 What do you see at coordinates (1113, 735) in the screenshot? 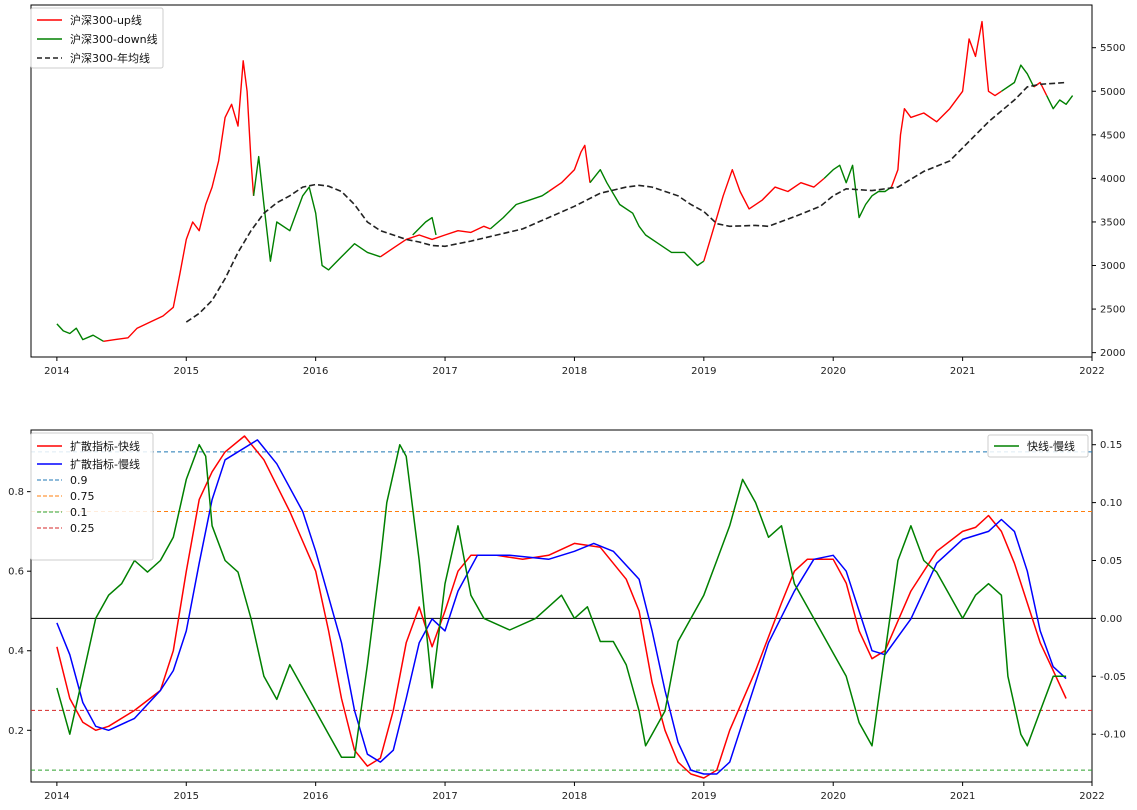
I see `bottom-right-y-tick-label: -0.10` at bounding box center [1113, 735].